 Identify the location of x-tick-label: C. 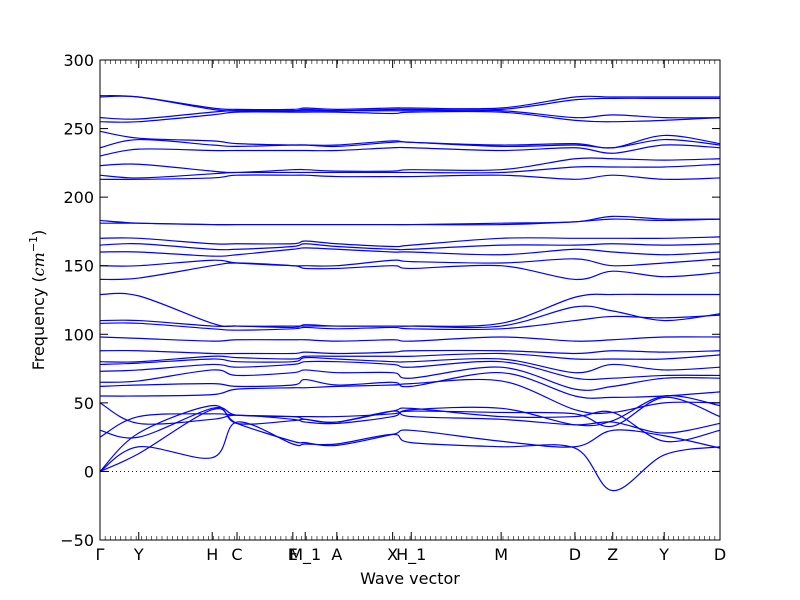
(236, 554).